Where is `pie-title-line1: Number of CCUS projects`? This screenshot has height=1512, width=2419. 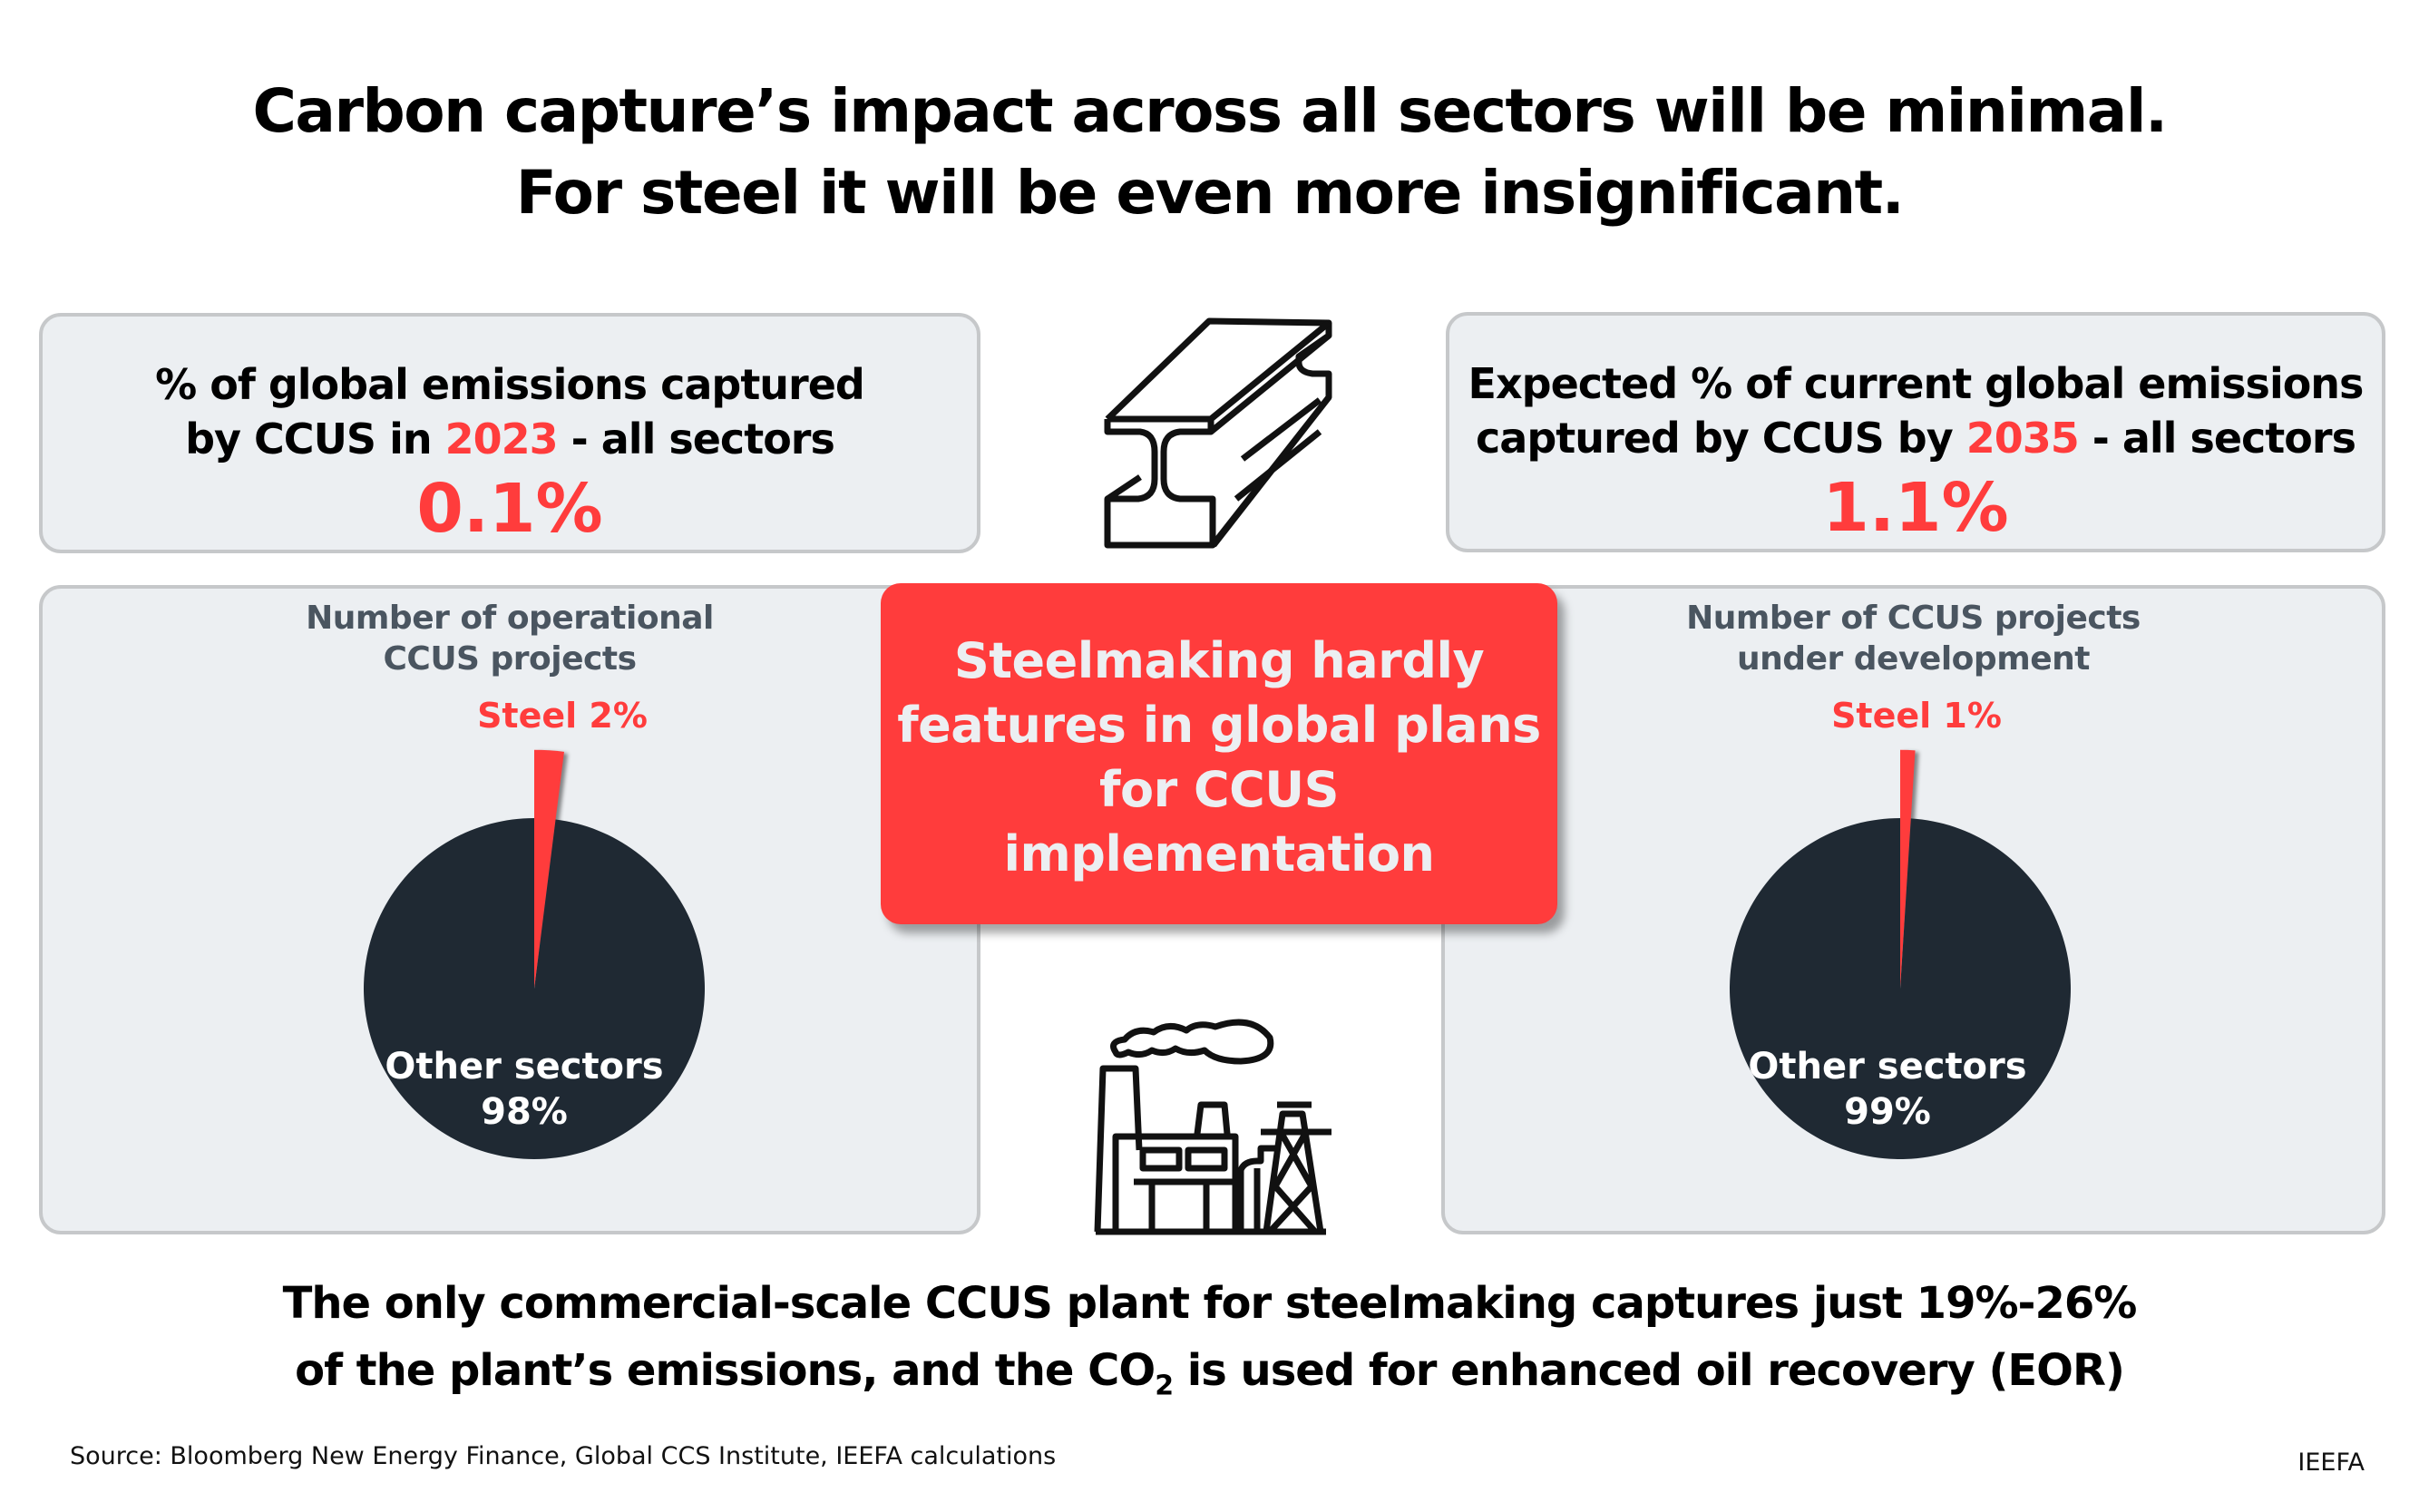
pie-title-line1: Number of CCUS projects is located at coordinates (1913, 618).